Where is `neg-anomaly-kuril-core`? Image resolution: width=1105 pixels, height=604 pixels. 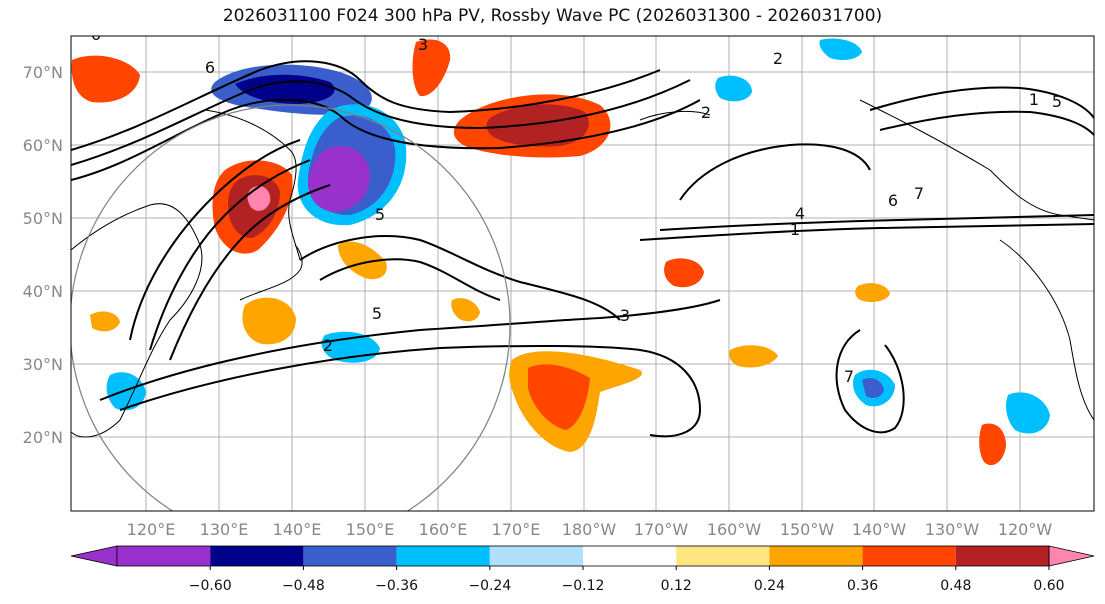 neg-anomaly-kuril-core is located at coordinates (339, 179).